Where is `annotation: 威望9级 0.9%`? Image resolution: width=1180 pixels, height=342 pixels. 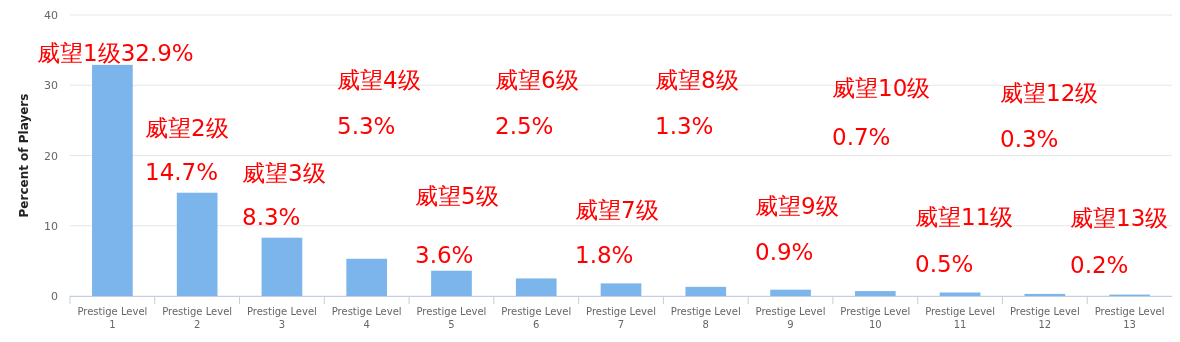
annotation: 威望9级 0.9% is located at coordinates (797, 229).